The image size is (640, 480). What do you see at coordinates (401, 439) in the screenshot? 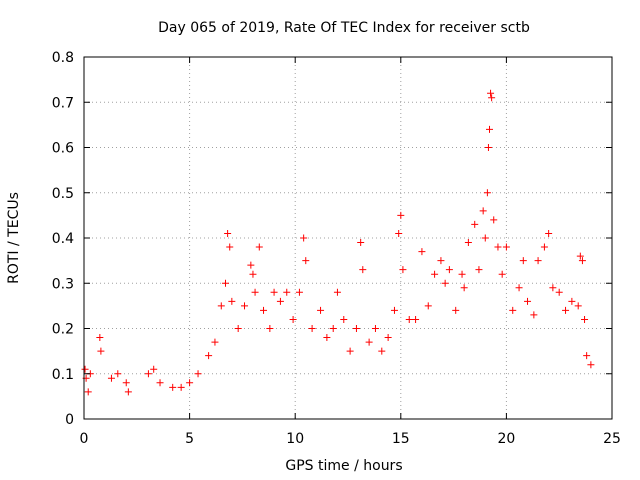
I see `x-tick-label: 15` at bounding box center [401, 439].